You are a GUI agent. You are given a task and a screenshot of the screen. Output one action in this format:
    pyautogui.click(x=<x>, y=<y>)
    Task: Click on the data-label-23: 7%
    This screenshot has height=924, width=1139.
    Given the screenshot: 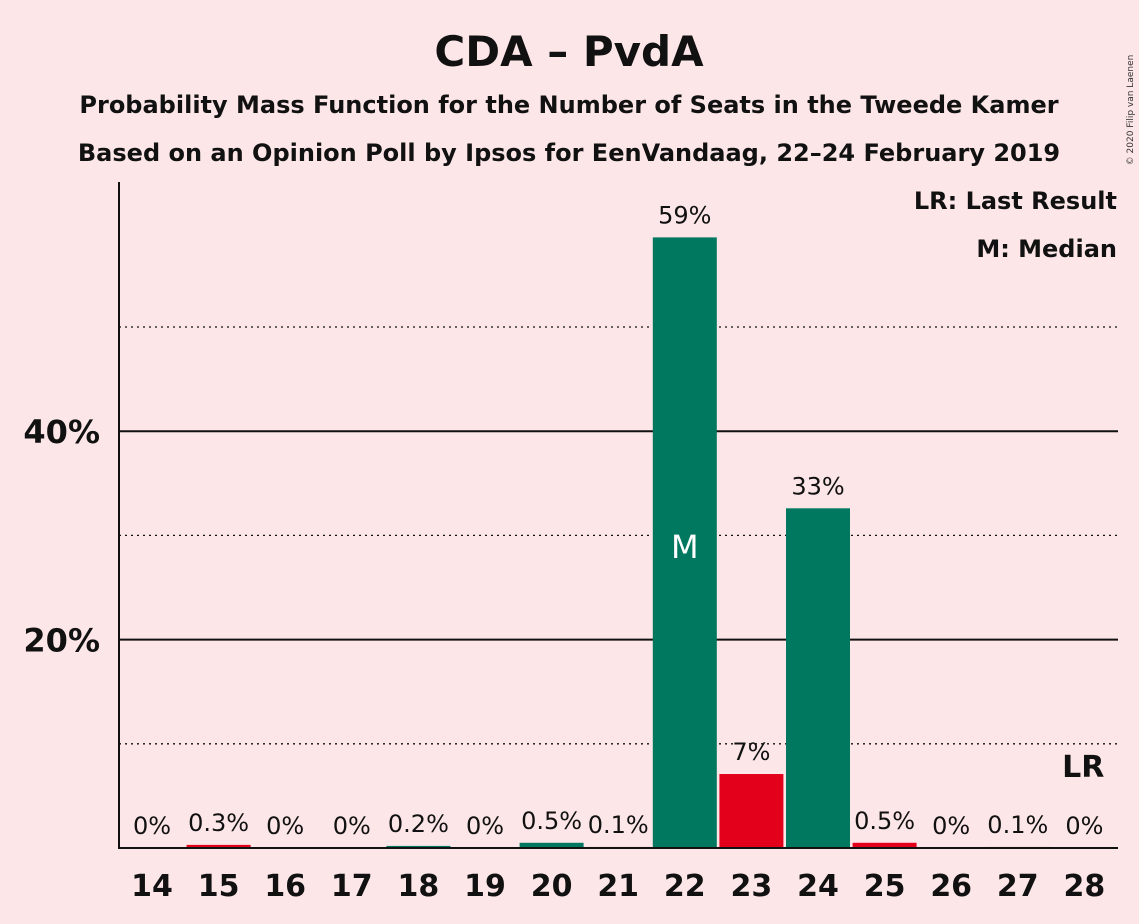 What is the action you would take?
    pyautogui.click(x=751, y=752)
    